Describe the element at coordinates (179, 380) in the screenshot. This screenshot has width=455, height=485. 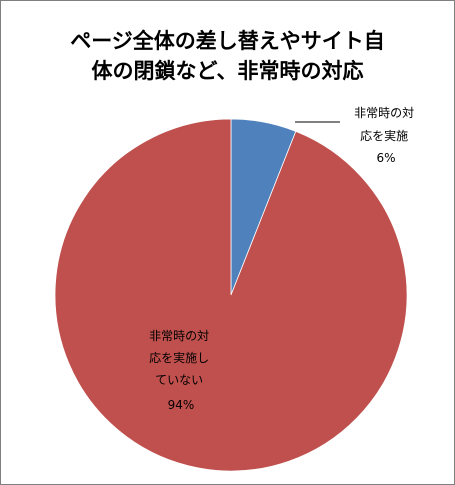
I see `slice-label-not-implemented-line-3: ていない` at that location.